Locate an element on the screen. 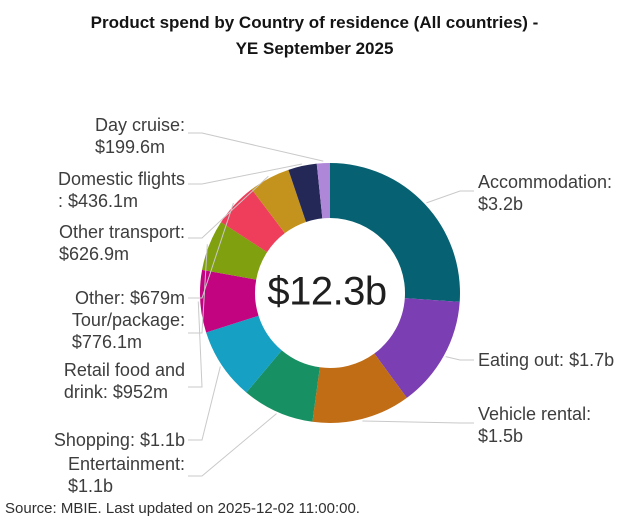 Image resolution: width=629 pixels, height=526 pixels. slice-label-text: Retail food and is located at coordinates (124, 370).